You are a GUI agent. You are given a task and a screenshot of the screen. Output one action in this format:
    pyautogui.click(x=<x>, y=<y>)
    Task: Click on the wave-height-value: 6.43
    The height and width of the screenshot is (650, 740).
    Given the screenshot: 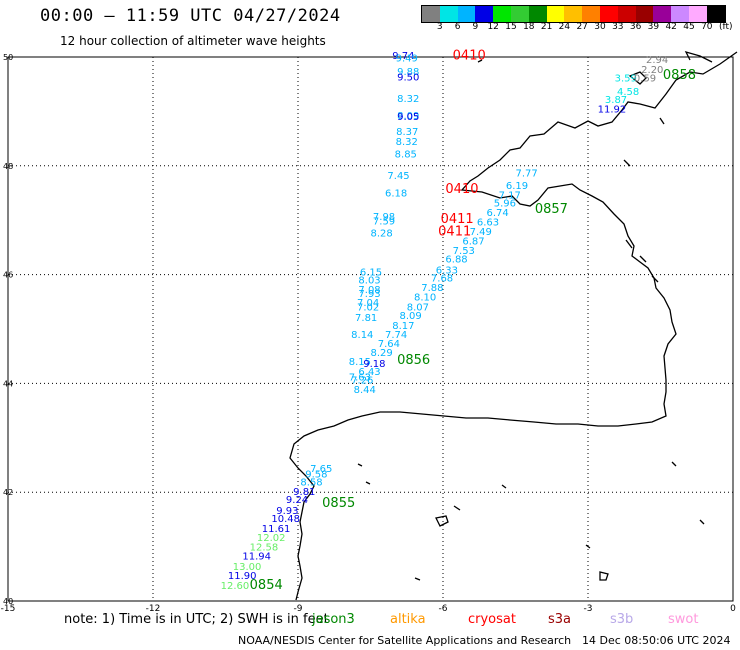 What is the action you would take?
    pyautogui.click(x=369, y=372)
    